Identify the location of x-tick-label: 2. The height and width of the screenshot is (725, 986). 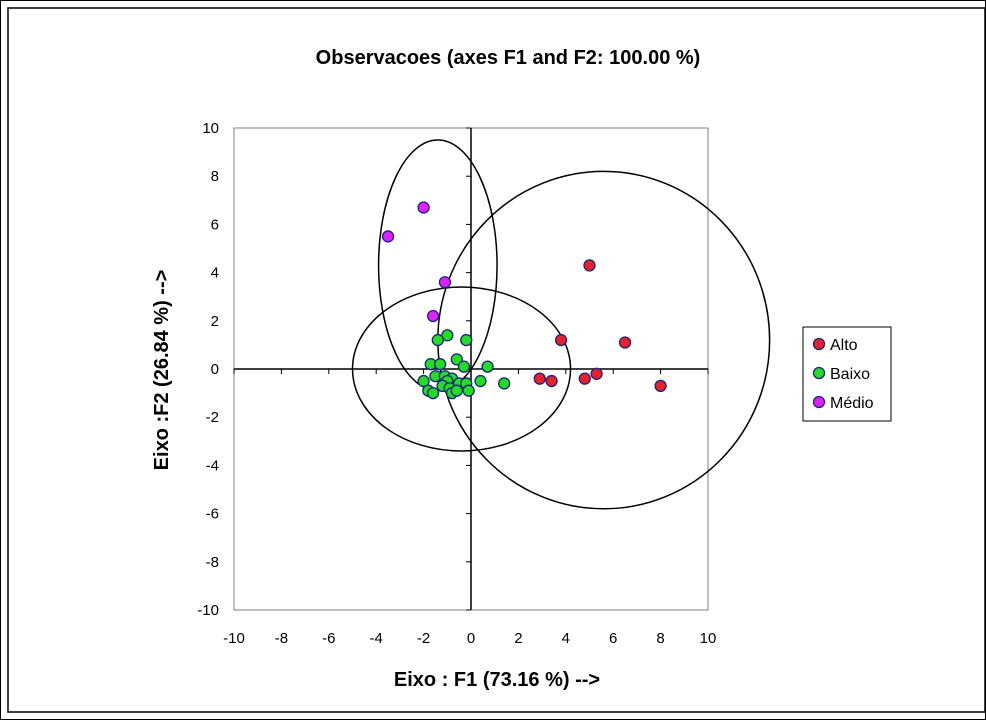
(518, 638).